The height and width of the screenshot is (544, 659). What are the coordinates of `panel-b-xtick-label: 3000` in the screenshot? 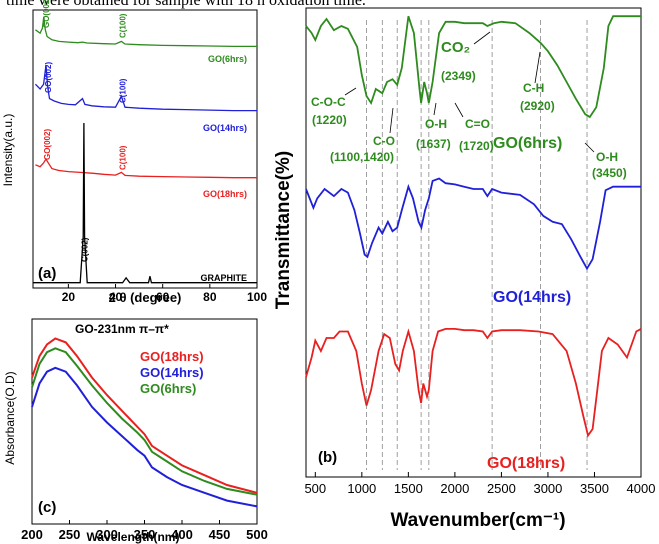 It's located at (547, 488).